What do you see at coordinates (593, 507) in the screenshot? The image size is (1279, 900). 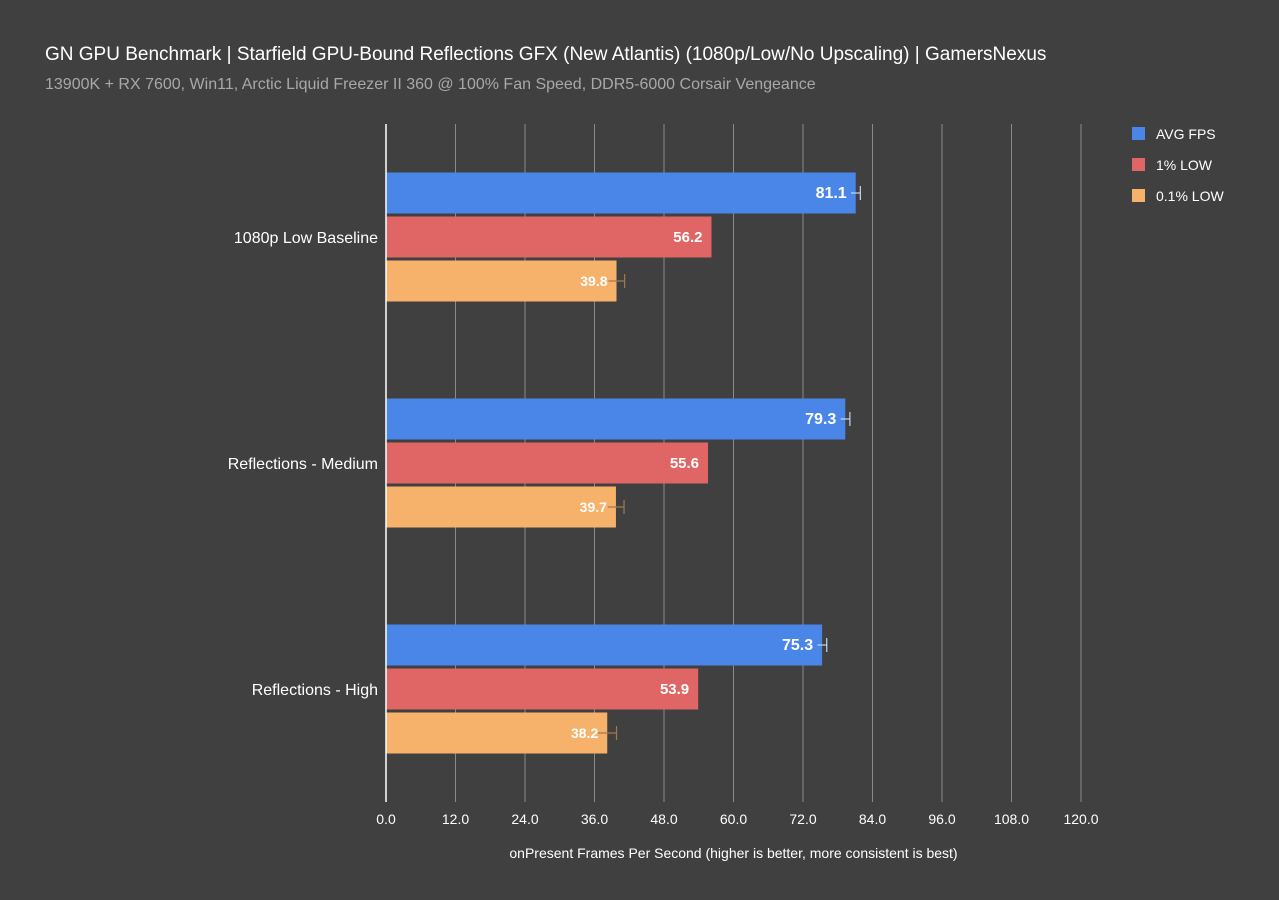 I see `value-label: 39.7` at bounding box center [593, 507].